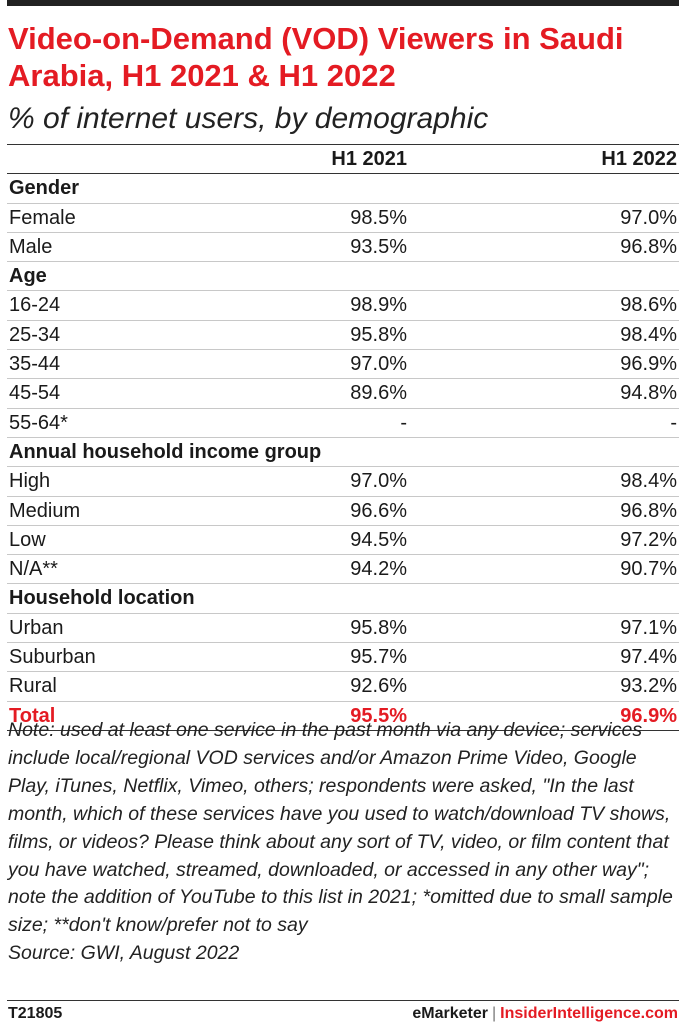  Describe the element at coordinates (378, 393) in the screenshot. I see `cell-value: 89.6%` at that location.